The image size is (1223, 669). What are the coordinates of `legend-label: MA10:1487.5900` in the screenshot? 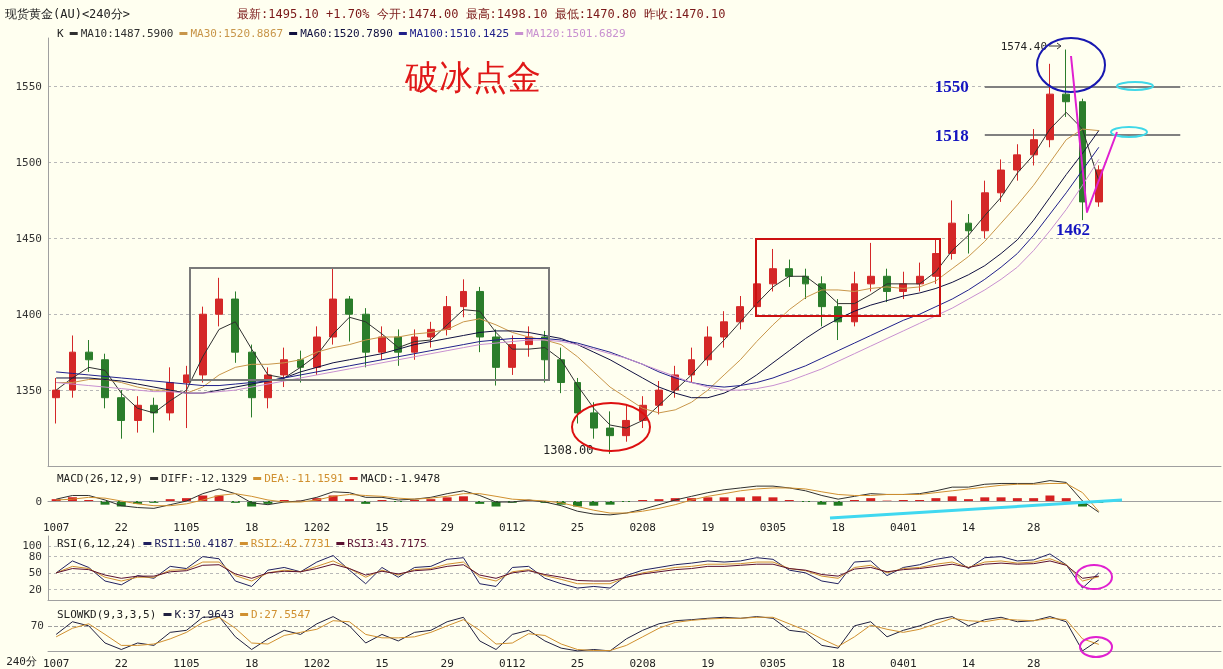 It's located at (127, 33).